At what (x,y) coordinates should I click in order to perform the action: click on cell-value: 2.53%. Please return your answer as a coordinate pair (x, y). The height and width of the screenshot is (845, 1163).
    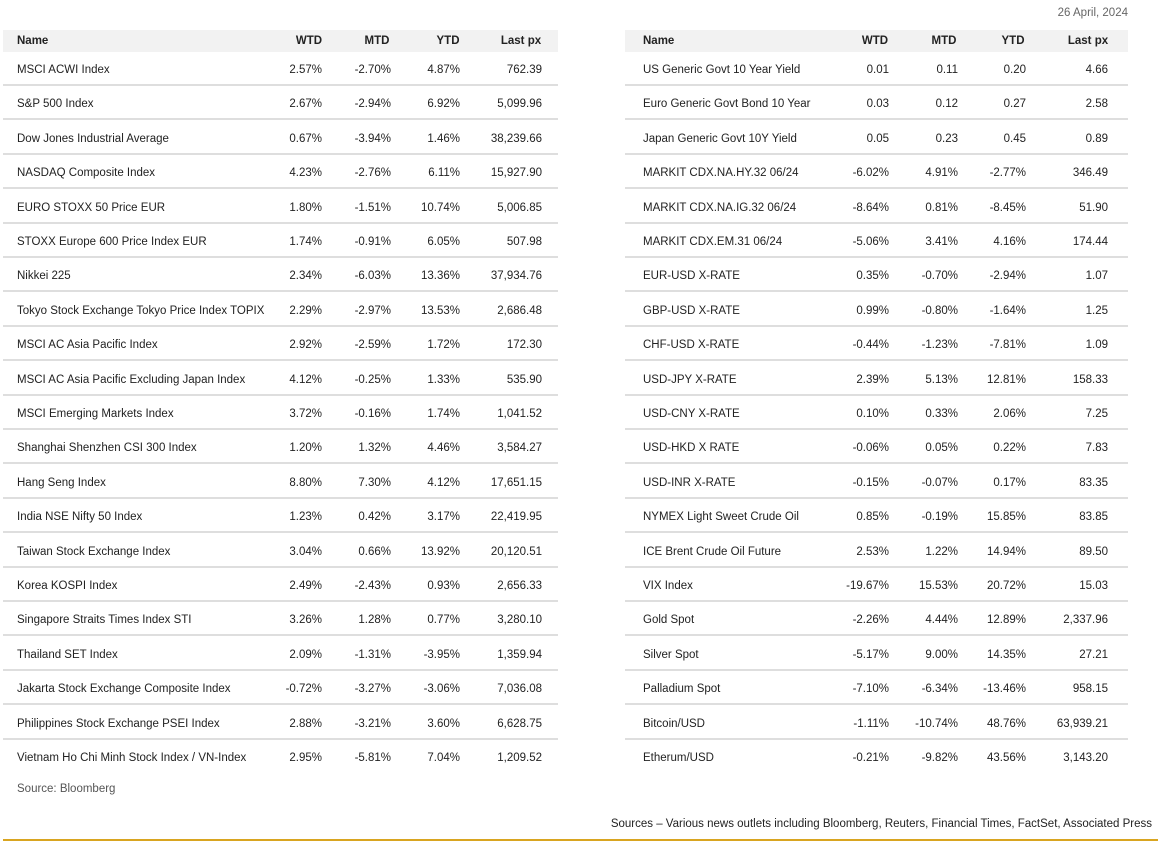
    Looking at the image, I should click on (872, 551).